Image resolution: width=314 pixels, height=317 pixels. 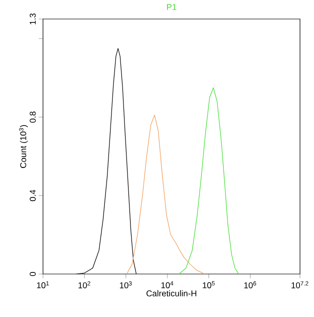 I want to click on x-tick-label: 10$^{2}$, so click(x=84, y=284).